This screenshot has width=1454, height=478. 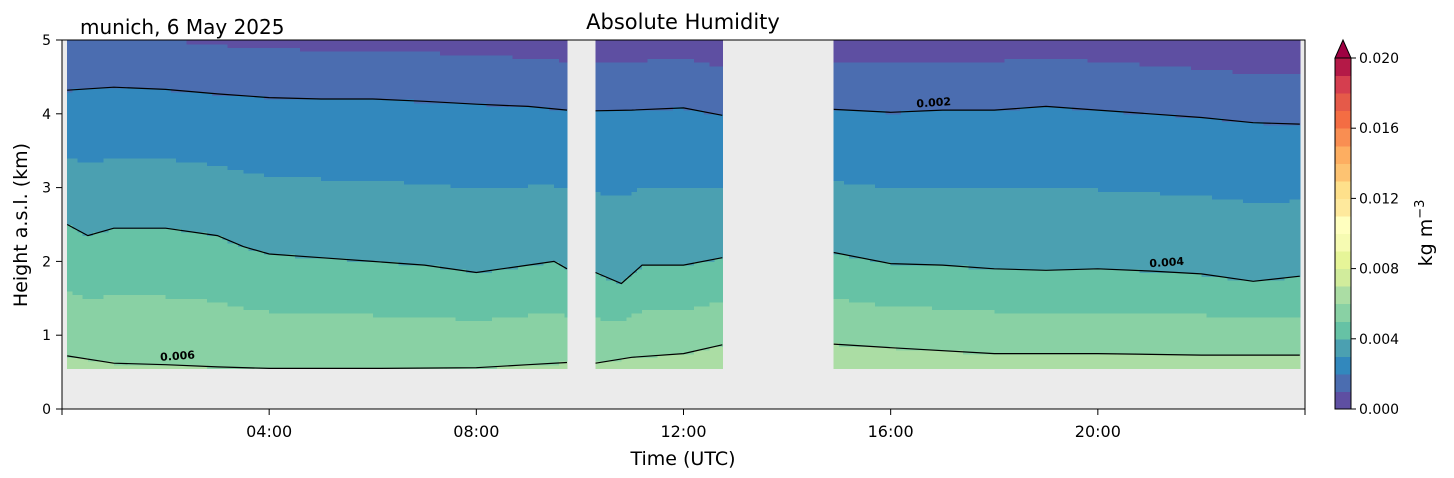 What do you see at coordinates (52, 225) in the screenshot?
I see `y-axis: 0 1 2 3 4 5` at bounding box center [52, 225].